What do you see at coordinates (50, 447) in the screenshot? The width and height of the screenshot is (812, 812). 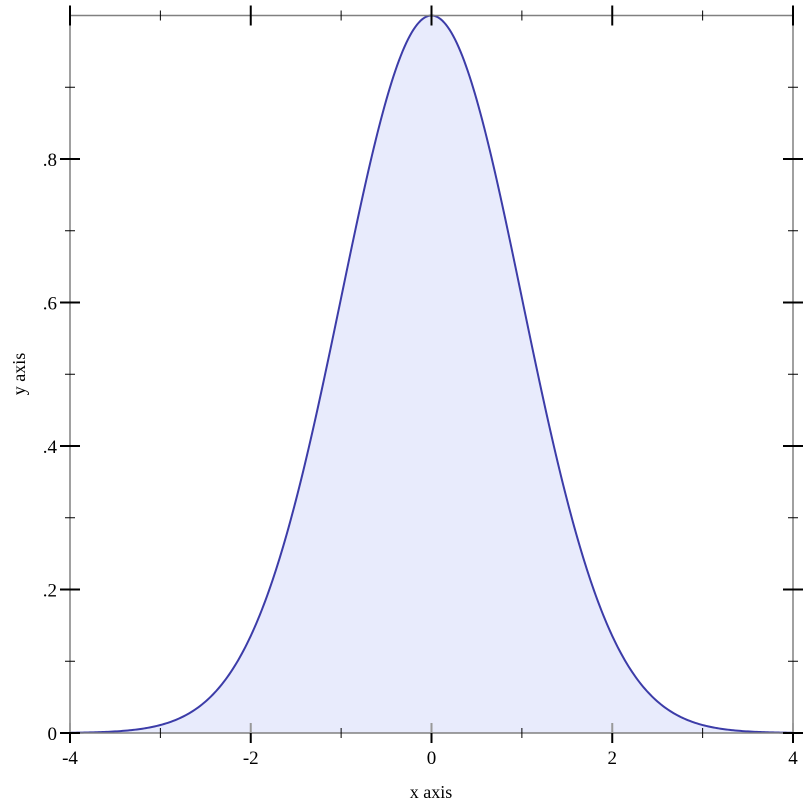 I see `y-tick-label: .4` at bounding box center [50, 447].